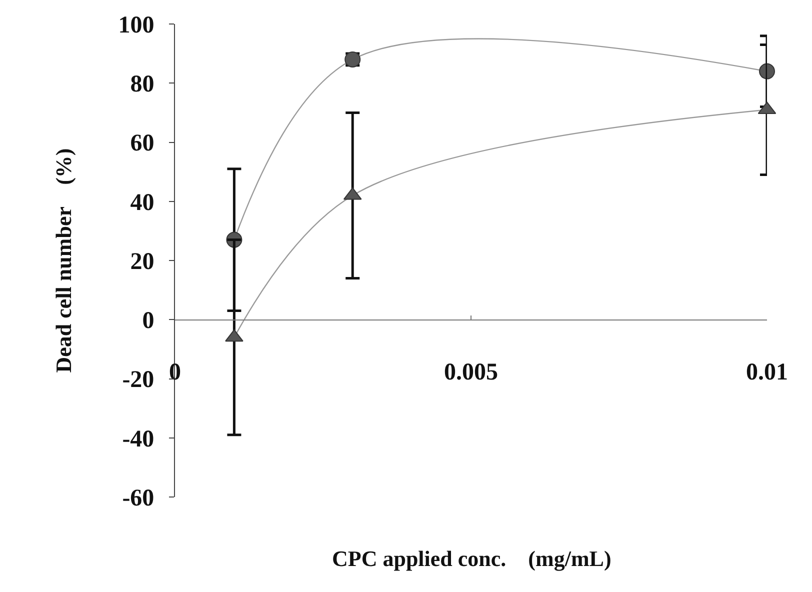 The width and height of the screenshot is (812, 592). I want to click on y-tick-label: 0, so click(148, 321).